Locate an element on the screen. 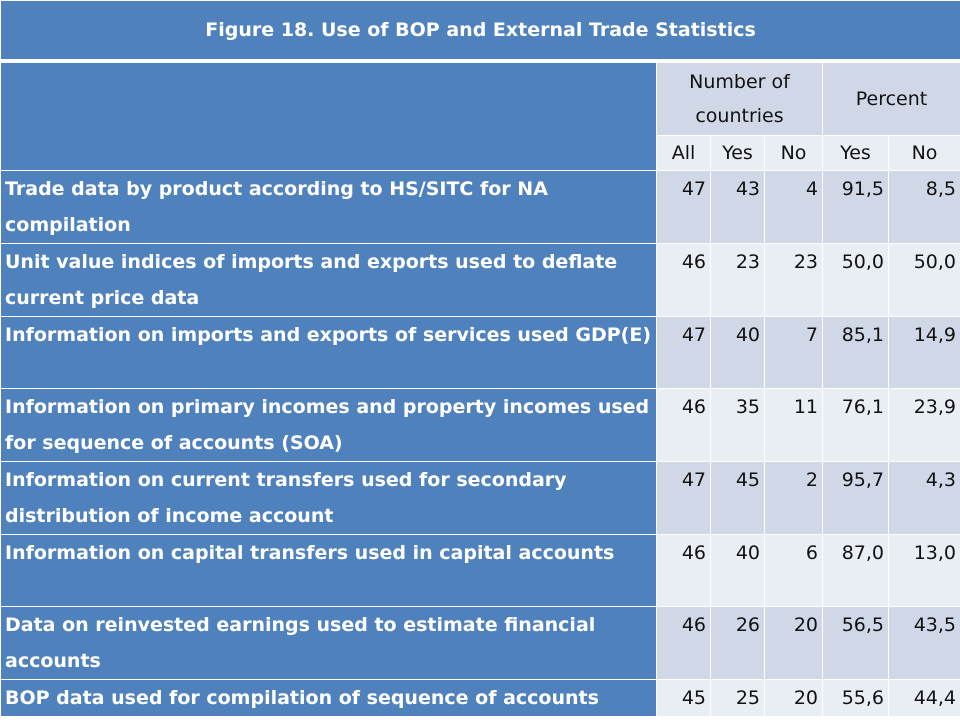 The height and width of the screenshot is (720, 960). subheader-row: All Yes No Yes No is located at coordinates (480, 152).